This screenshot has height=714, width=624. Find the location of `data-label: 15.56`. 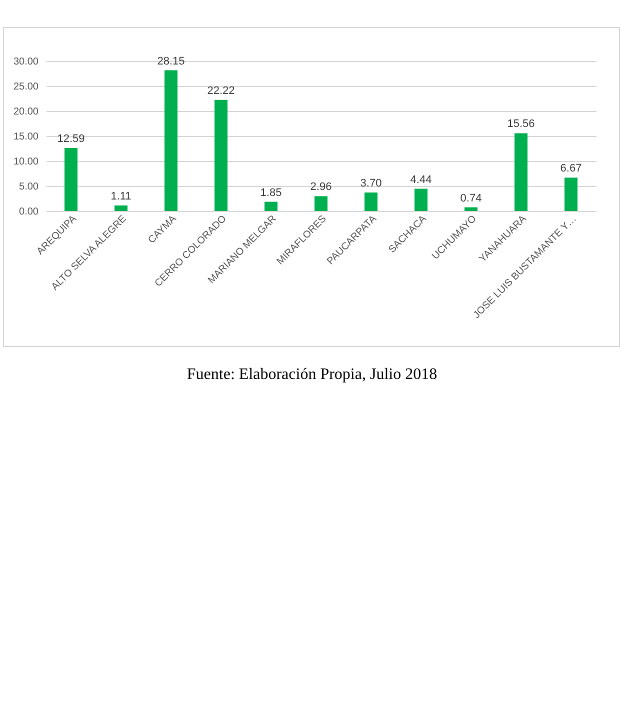

data-label: 15.56 is located at coordinates (521, 124).